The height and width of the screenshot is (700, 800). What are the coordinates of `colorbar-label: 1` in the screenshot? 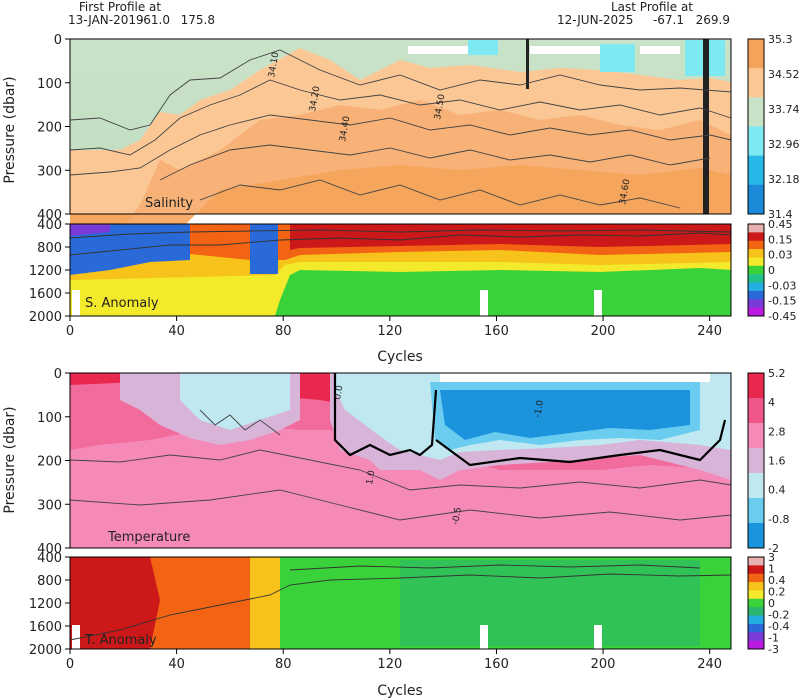 It's located at (771, 569).